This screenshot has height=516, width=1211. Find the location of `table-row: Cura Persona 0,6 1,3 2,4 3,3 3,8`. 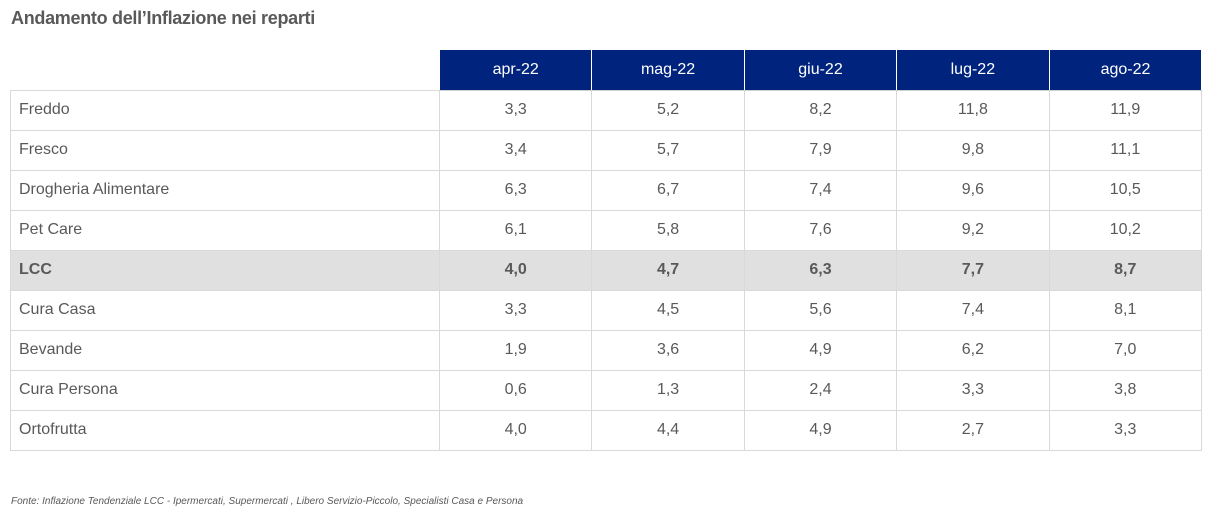

table-row: Cura Persona 0,6 1,3 2,4 3,3 3,8 is located at coordinates (606, 390).